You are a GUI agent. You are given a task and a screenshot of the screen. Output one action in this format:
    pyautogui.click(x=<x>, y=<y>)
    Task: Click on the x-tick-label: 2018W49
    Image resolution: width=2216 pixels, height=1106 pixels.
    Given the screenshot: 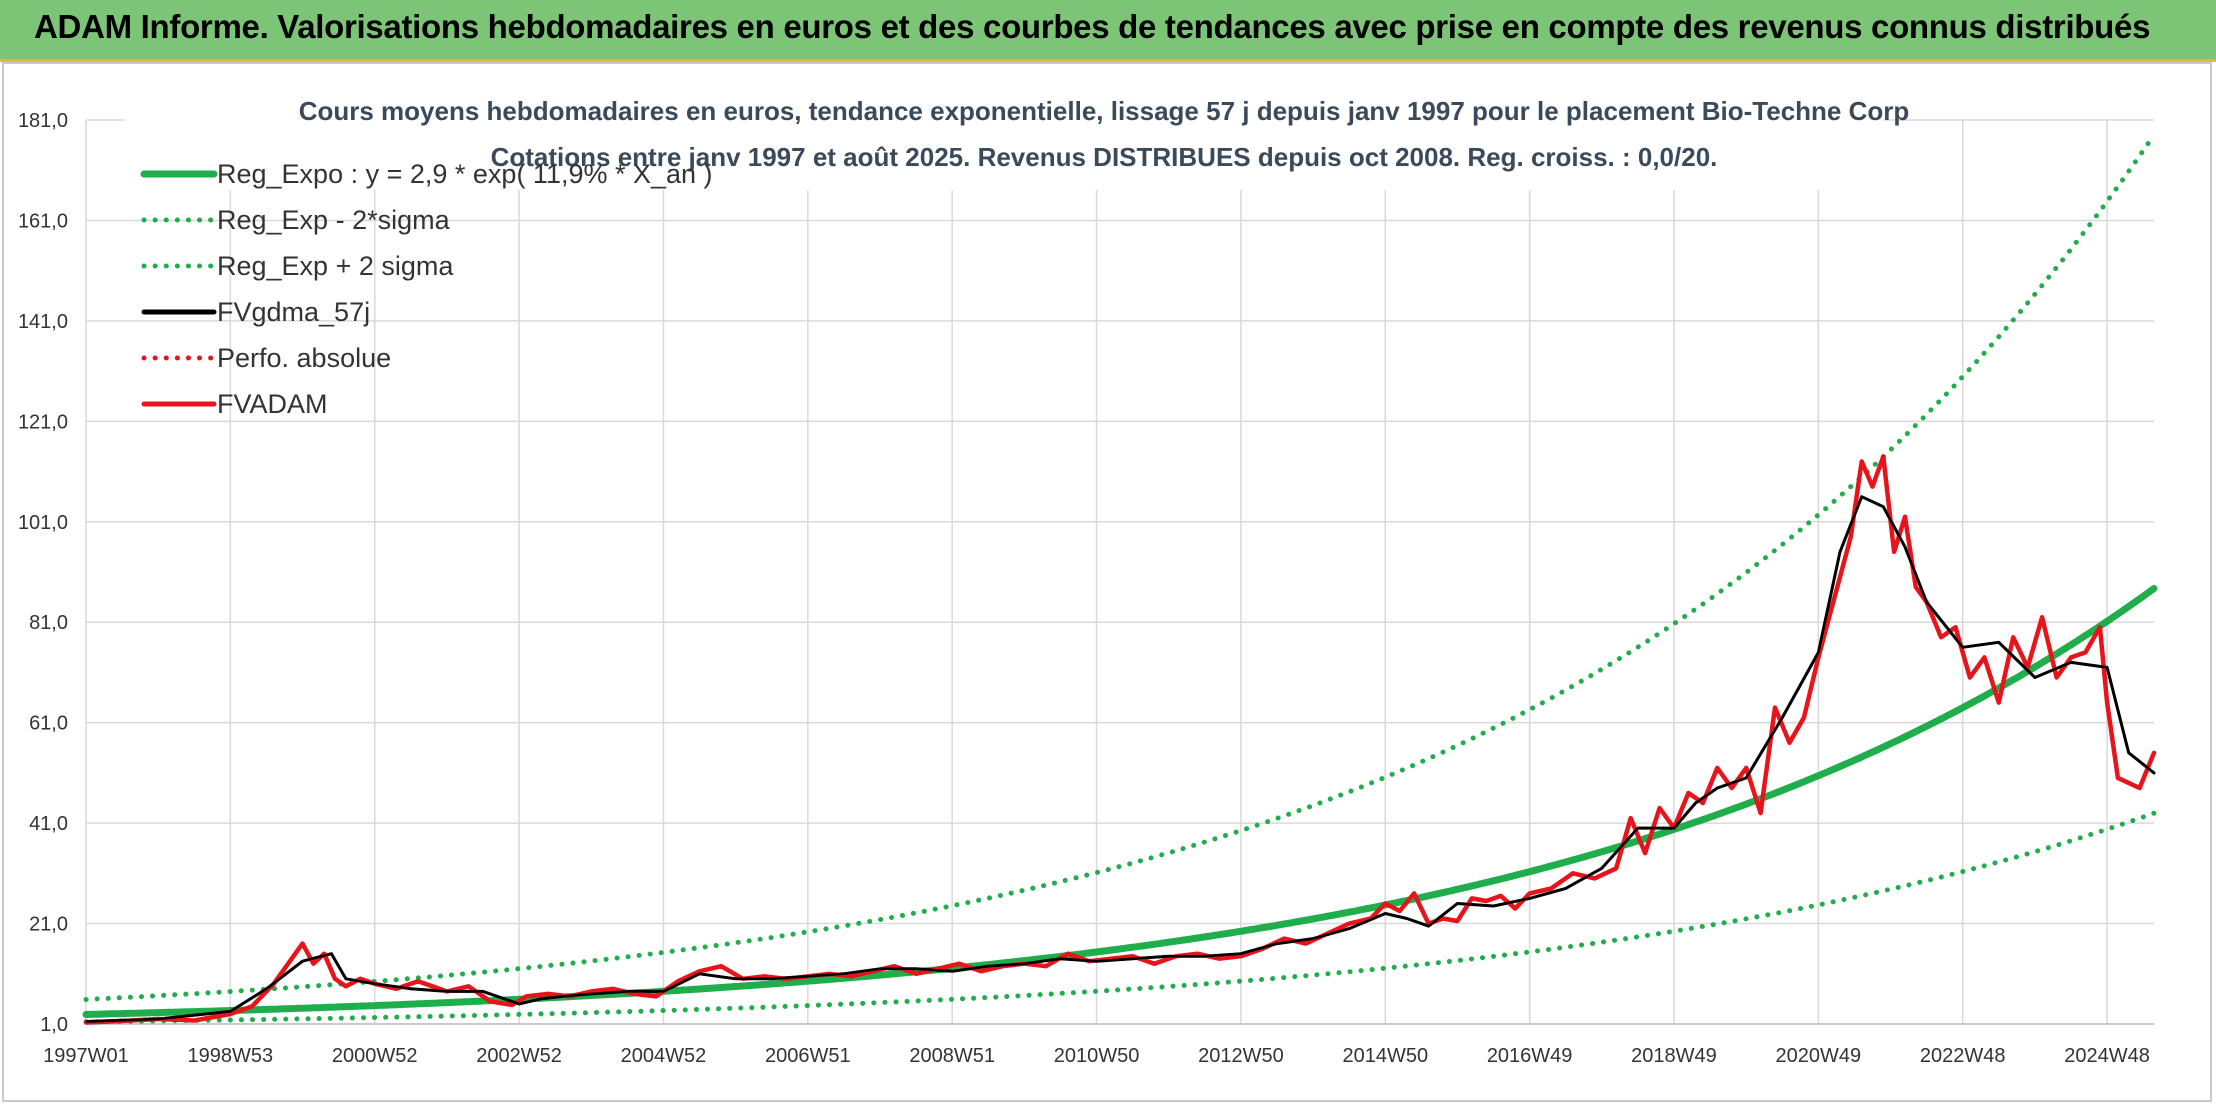 What is the action you would take?
    pyautogui.click(x=1674, y=1056)
    